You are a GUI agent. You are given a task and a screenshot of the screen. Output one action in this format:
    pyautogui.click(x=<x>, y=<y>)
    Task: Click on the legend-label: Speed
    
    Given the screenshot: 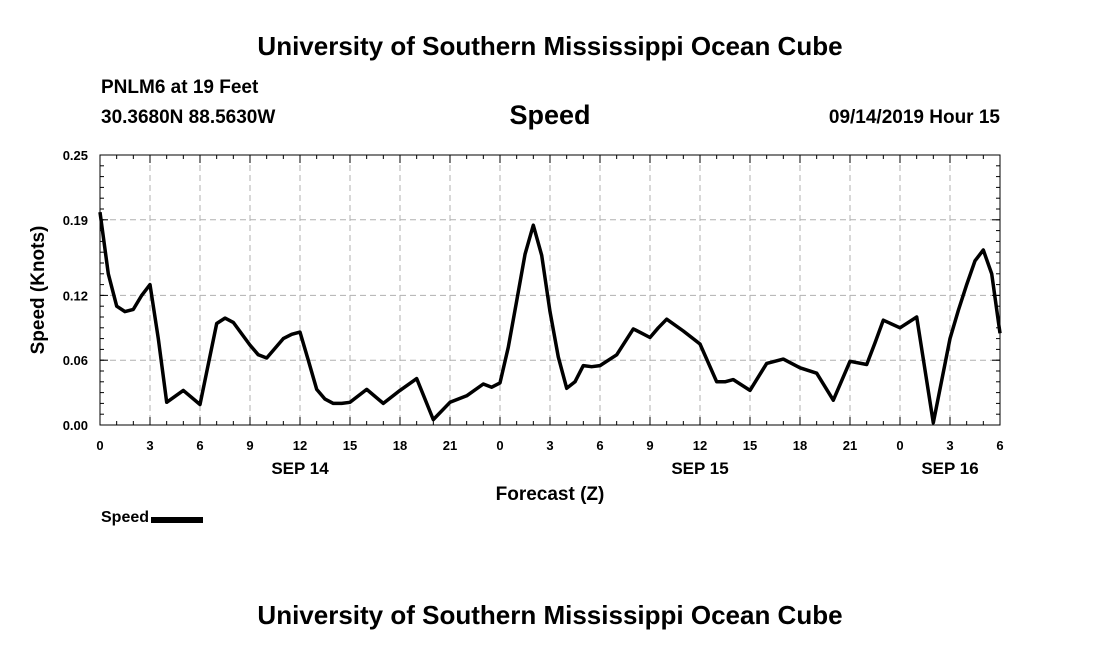 What is the action you would take?
    pyautogui.click(x=125, y=517)
    